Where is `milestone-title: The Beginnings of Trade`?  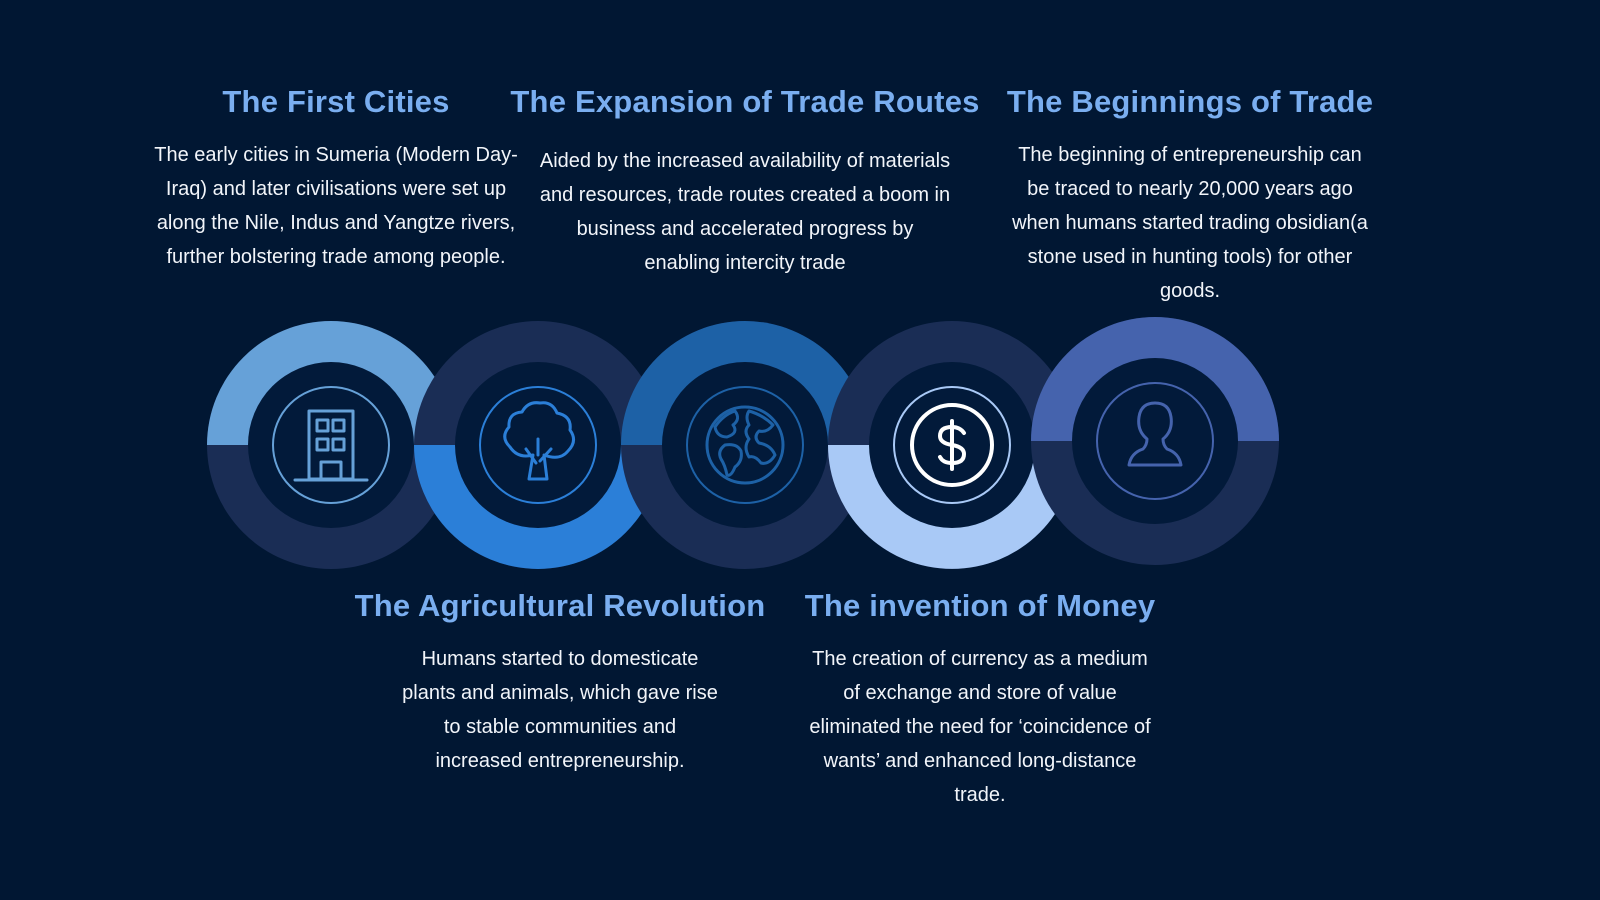
milestone-title: The Beginnings of Trade is located at coordinates (1190, 101).